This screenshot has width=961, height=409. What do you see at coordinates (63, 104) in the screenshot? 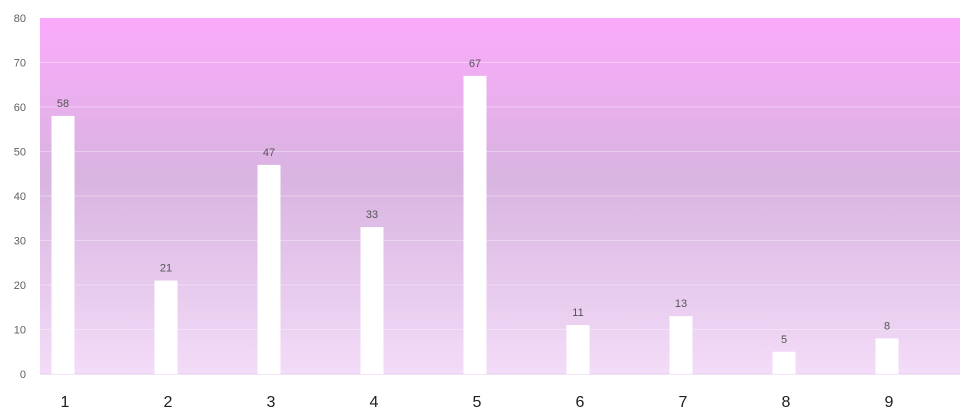
I see `data-label-1: 58` at bounding box center [63, 104].